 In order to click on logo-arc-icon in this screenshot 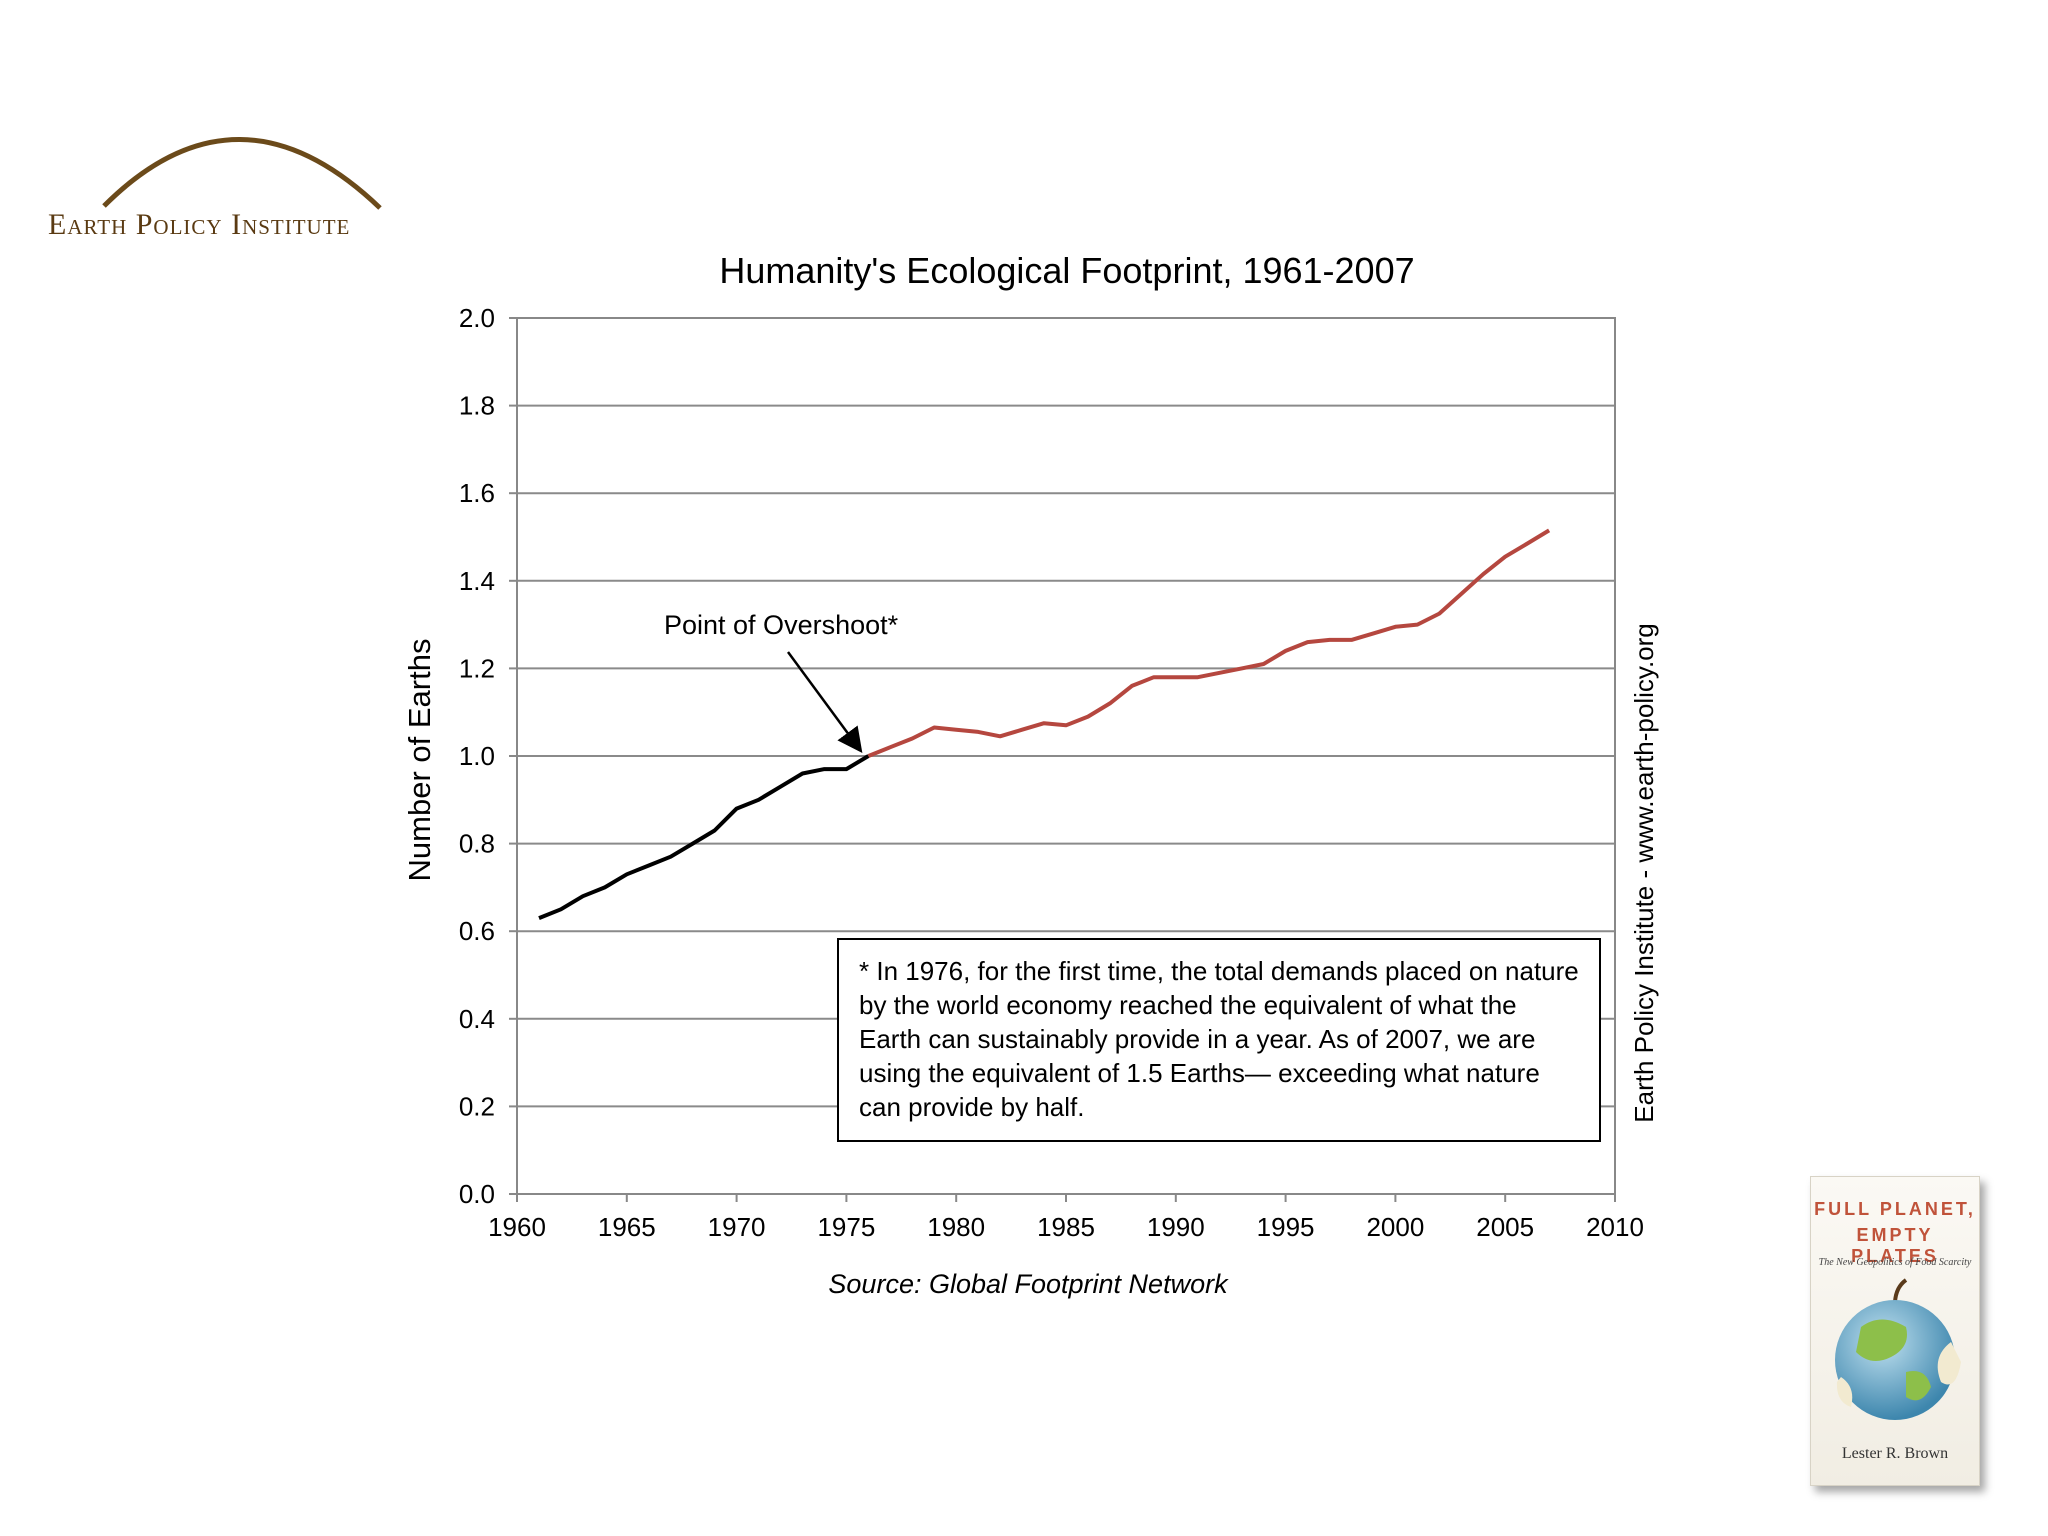, I will do `click(242, 173)`.